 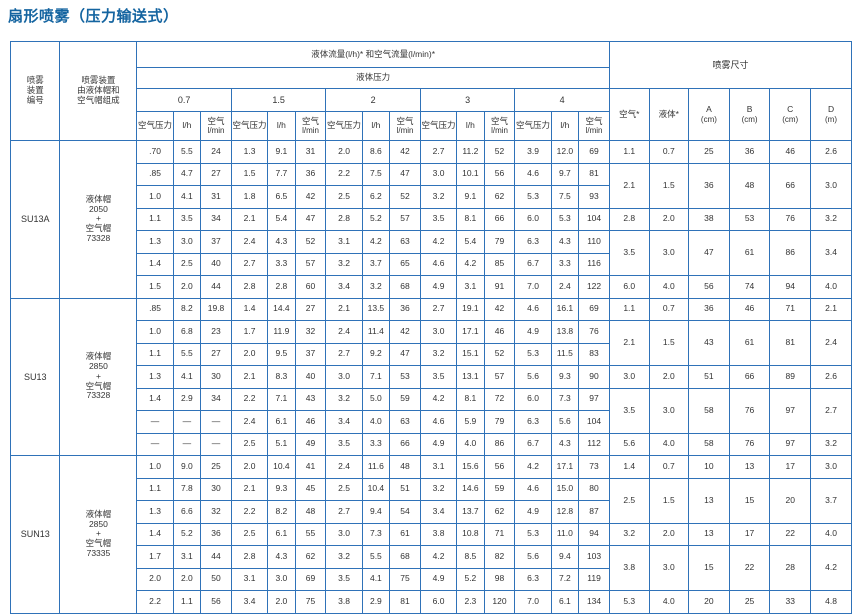 What do you see at coordinates (533, 444) in the screenshot?
I see `cell-value: 6.7` at bounding box center [533, 444].